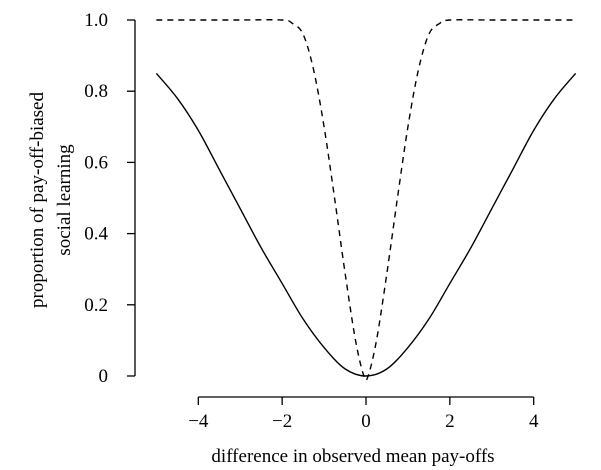  What do you see at coordinates (366, 421) in the screenshot?
I see `x-tick-label: 0` at bounding box center [366, 421].